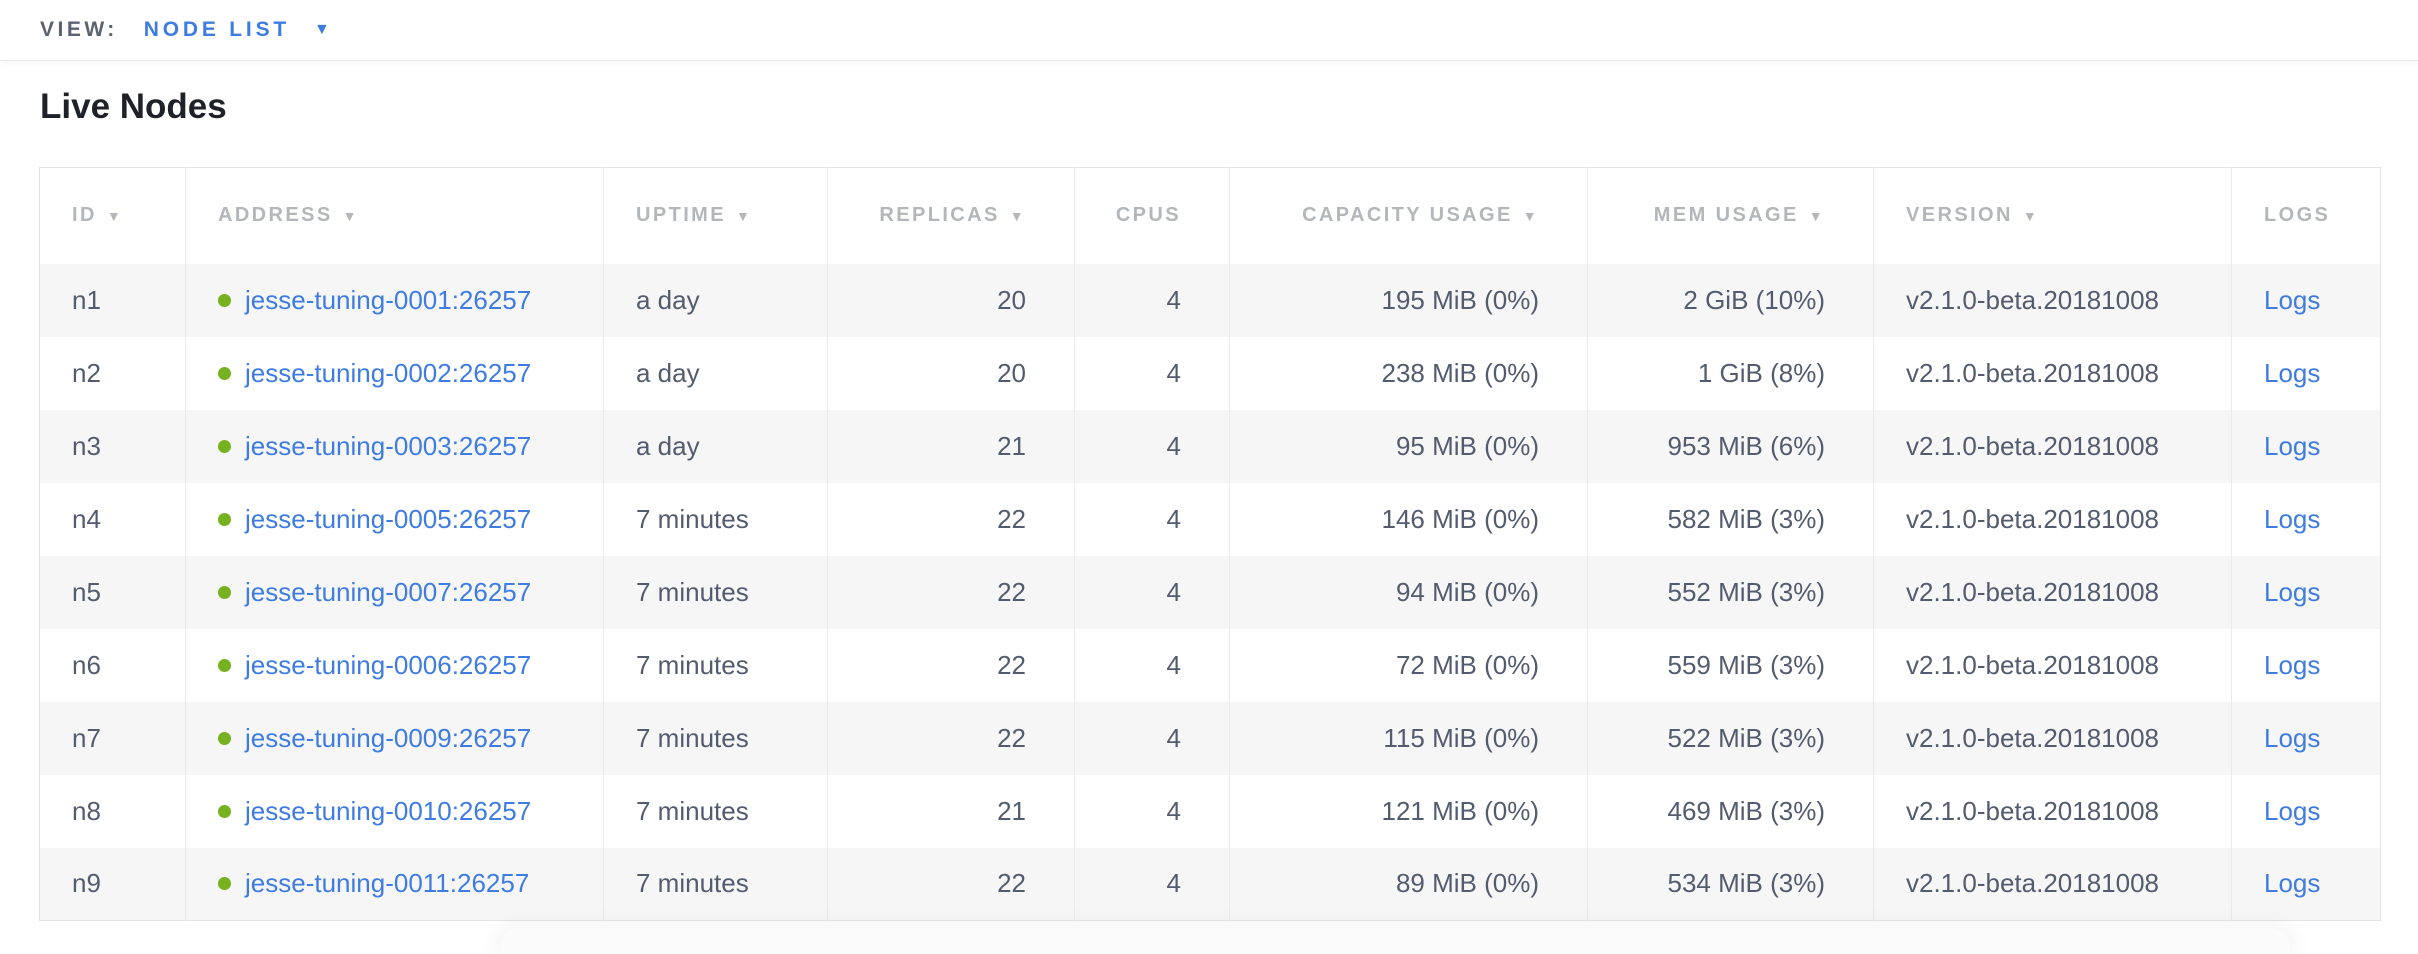 Image resolution: width=2418 pixels, height=954 pixels. What do you see at coordinates (1726, 215) in the screenshot?
I see `column-header-label: MEM USAGE` at bounding box center [1726, 215].